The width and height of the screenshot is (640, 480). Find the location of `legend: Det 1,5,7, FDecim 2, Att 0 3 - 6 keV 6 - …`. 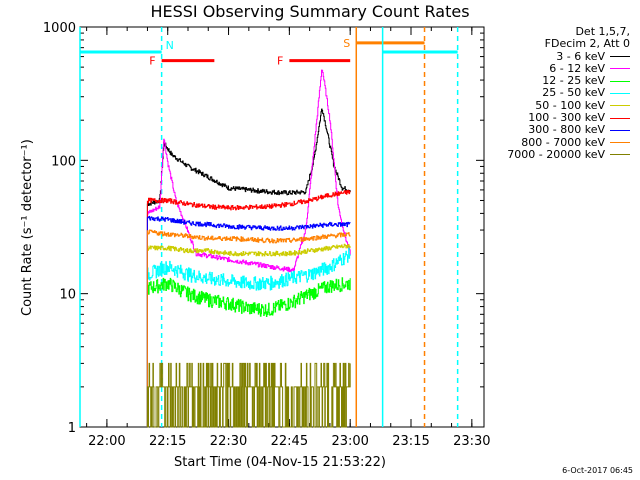

legend: Det 1,5,7, FDecim 2, Att 0 3 - 6 keV 6 - … is located at coordinates (547, 93).